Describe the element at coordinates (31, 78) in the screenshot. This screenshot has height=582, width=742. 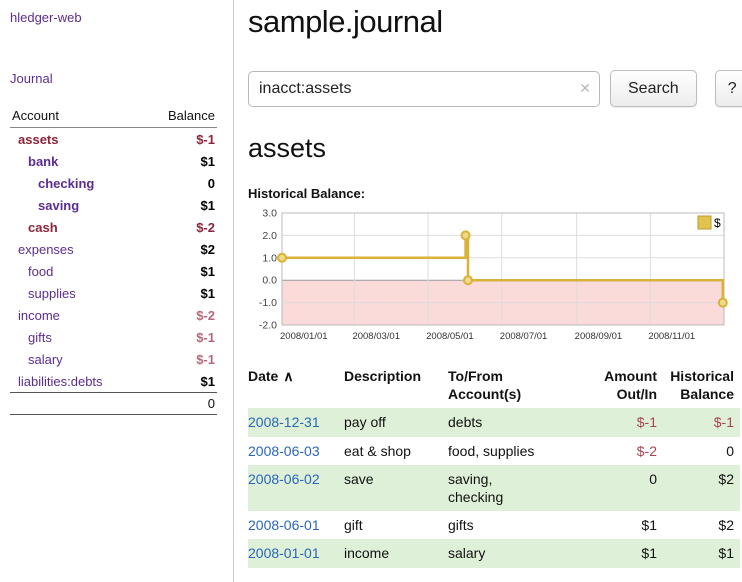
I see `sidebar-item-journal: Journal` at that location.